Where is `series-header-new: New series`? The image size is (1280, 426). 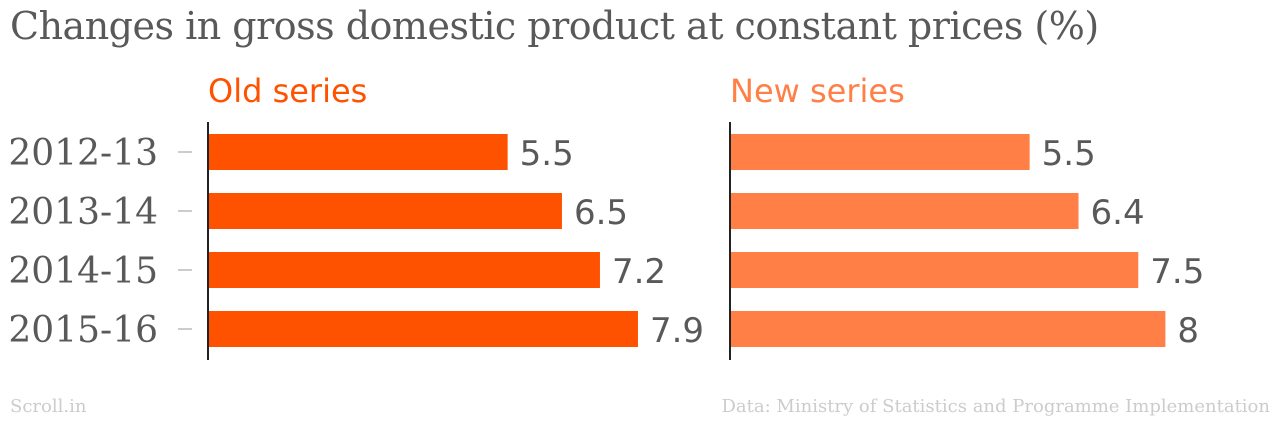
series-header-new: New series is located at coordinates (817, 91).